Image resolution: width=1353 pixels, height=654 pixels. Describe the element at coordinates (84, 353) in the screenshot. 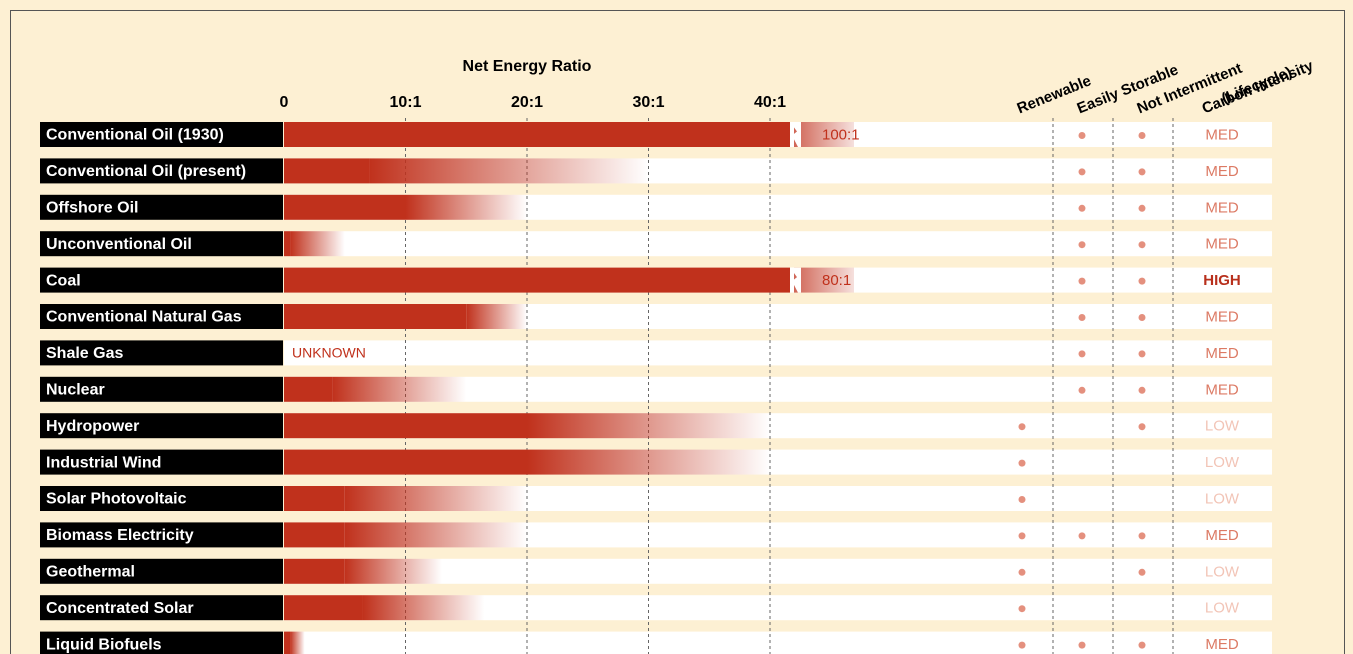

I see `row-label: Shale Gas` at that location.